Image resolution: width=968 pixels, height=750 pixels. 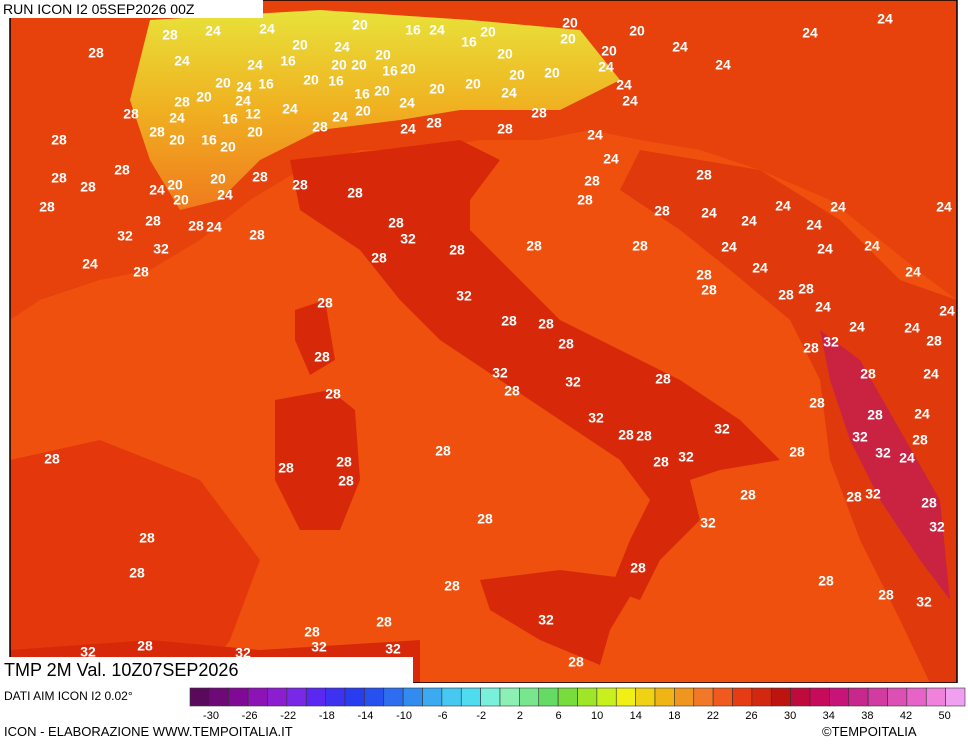 I want to click on colorbar-tick-label: -6, so click(x=443, y=716).